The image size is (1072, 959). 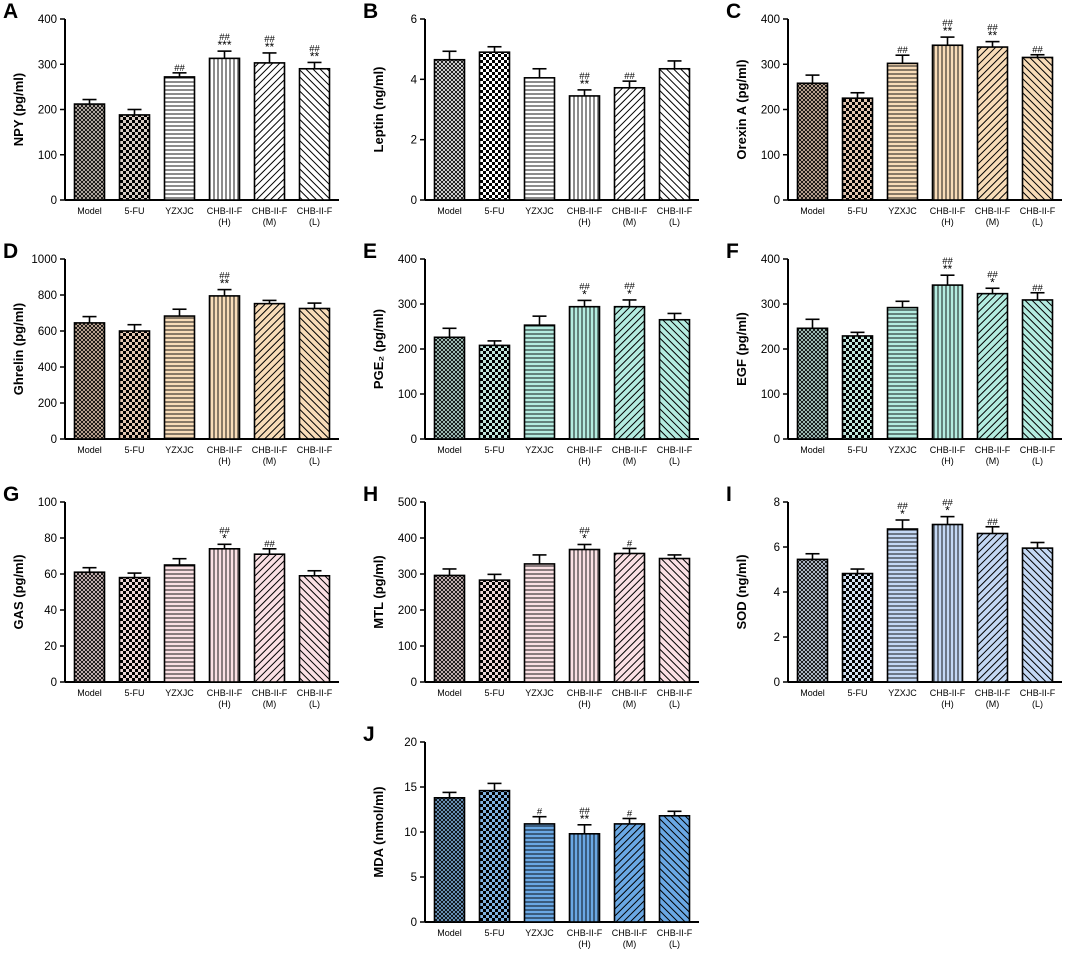 What do you see at coordinates (44, 260) in the screenshot?
I see `y-tick-label: 1000` at bounding box center [44, 260].